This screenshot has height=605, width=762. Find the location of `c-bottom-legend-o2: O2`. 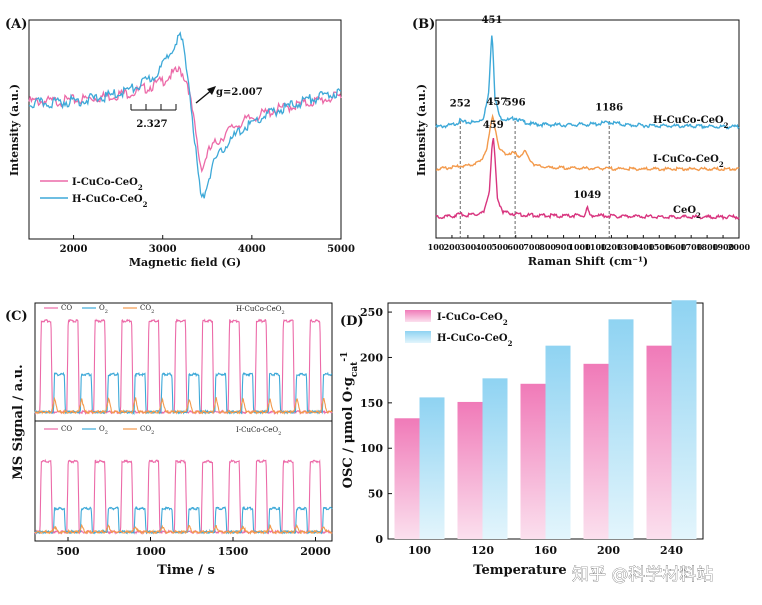

c-bottom-legend-o2: O2 is located at coordinates (103, 430).